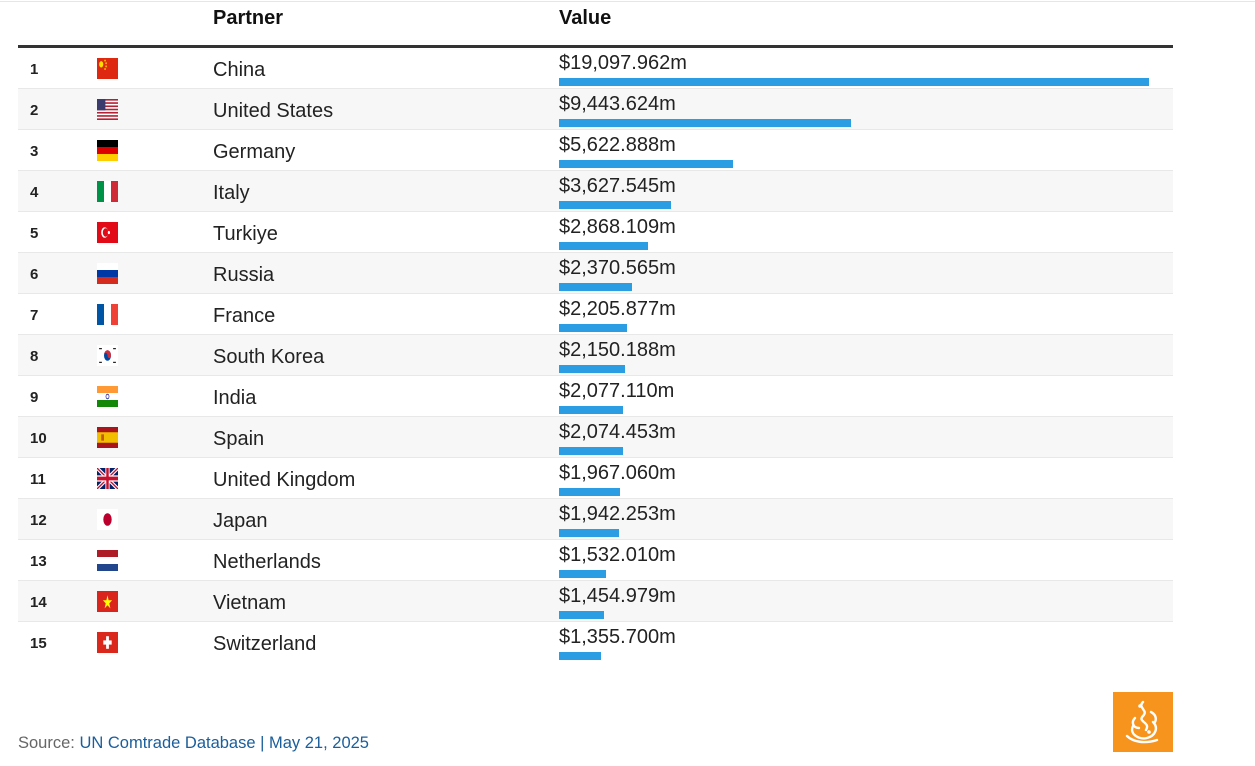 The width and height of the screenshot is (1255, 766). I want to click on value-label: $19,097.962m, so click(623, 63).